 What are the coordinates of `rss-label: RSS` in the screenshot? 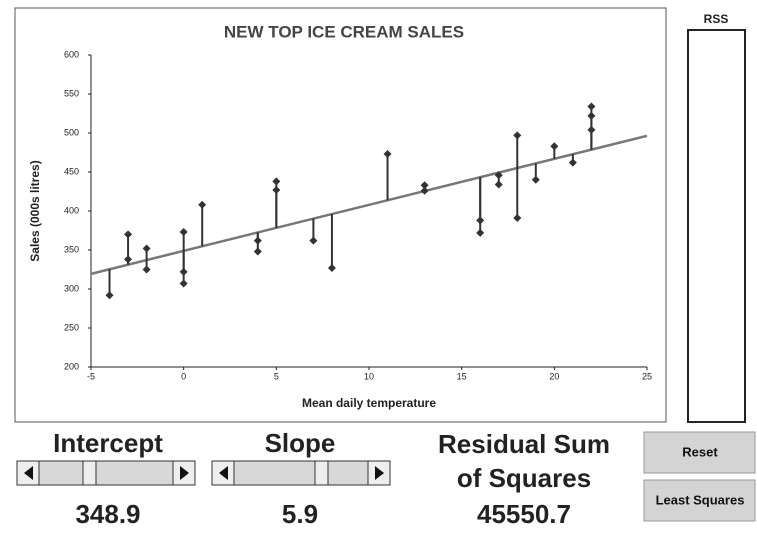 It's located at (716, 19).